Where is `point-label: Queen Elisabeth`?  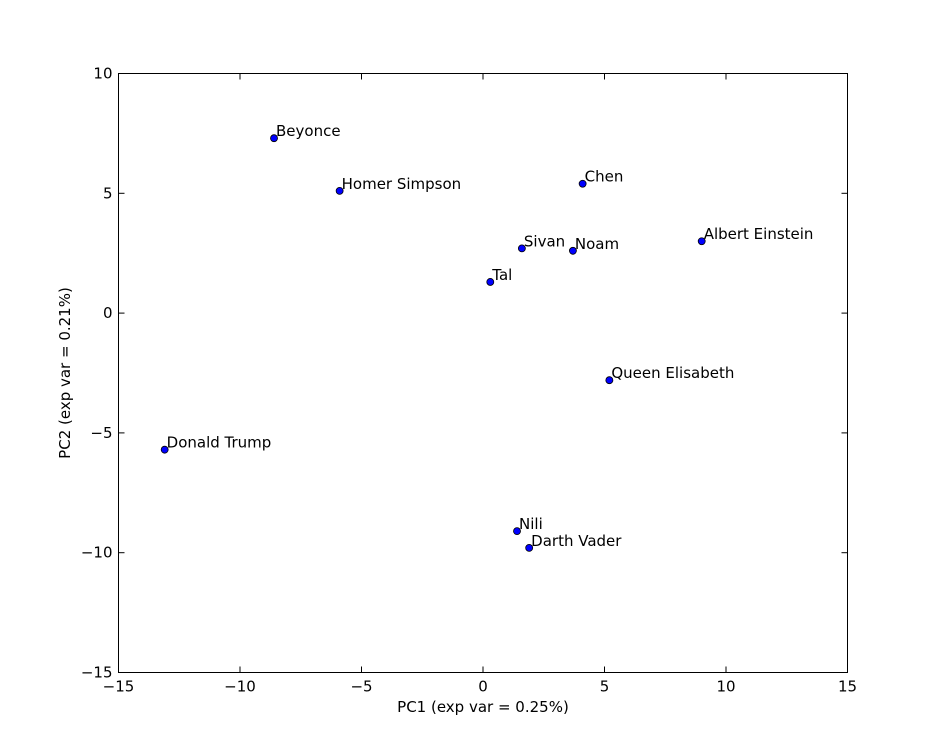
point-label: Queen Elisabeth is located at coordinates (672, 373).